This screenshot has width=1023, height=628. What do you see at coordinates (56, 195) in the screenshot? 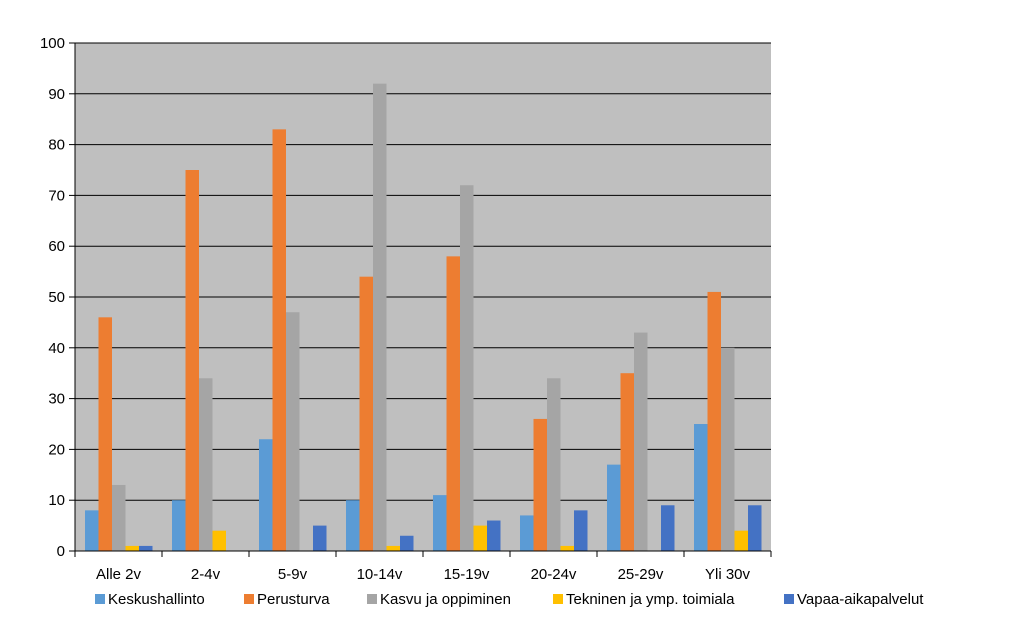
I see `y-tick-label: 70` at bounding box center [56, 195].